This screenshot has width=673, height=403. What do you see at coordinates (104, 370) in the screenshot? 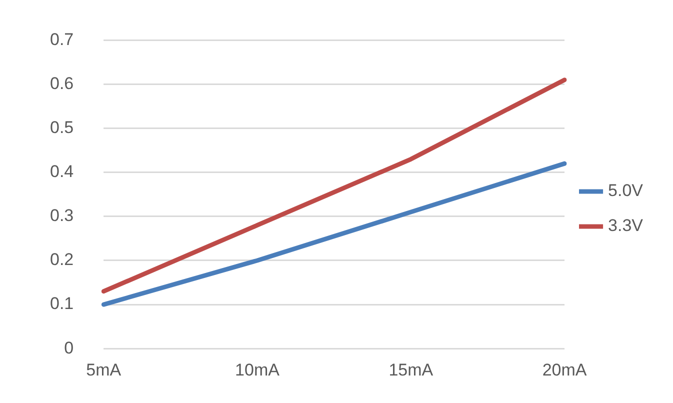
I see `x-tick-label: 5mA` at bounding box center [104, 370].